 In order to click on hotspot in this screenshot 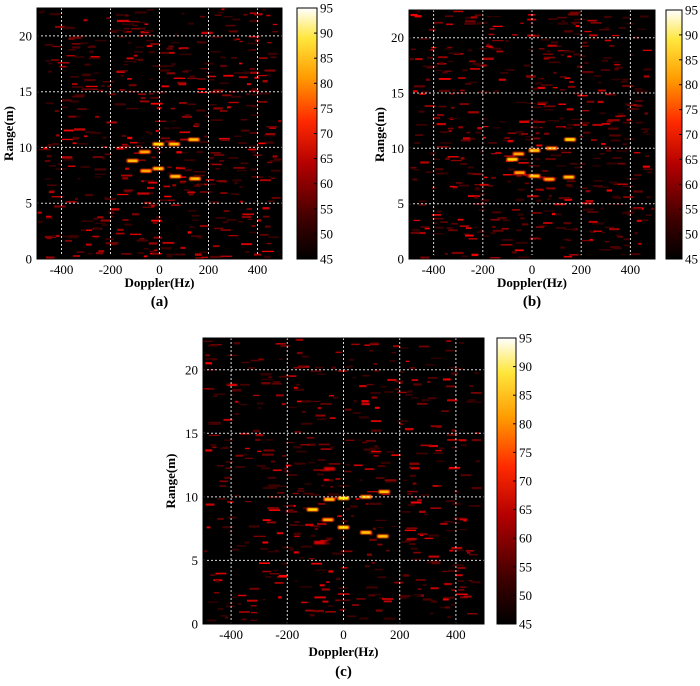, I will do `click(552, 148)`.